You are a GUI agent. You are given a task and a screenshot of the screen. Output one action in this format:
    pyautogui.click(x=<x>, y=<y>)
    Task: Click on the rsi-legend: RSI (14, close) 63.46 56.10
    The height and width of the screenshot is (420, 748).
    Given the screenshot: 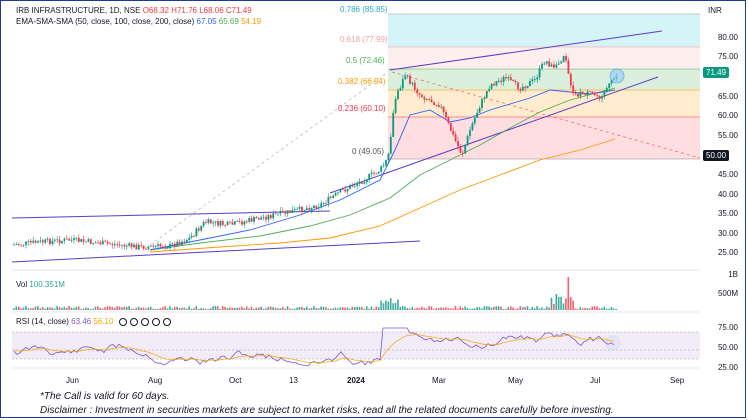 What is the action you would take?
    pyautogui.click(x=93, y=321)
    